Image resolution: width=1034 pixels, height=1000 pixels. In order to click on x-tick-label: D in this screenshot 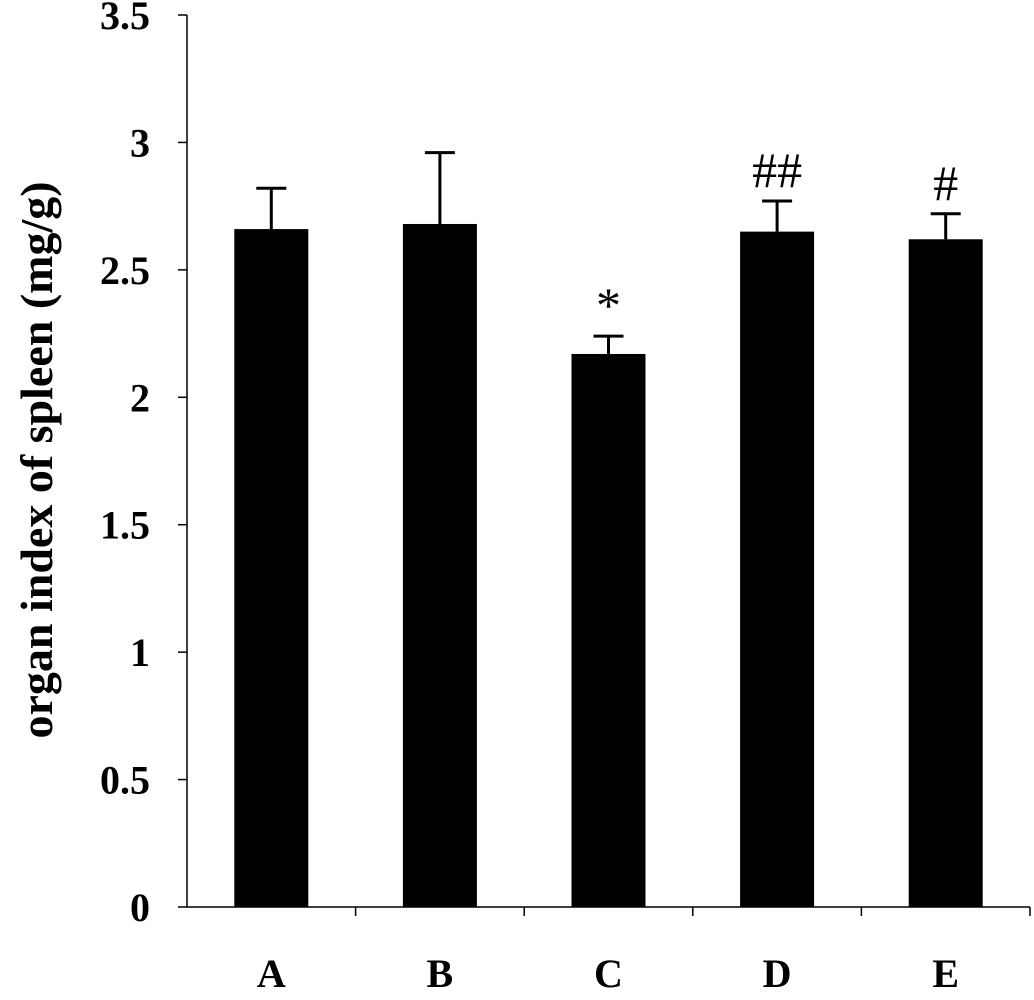, I will do `click(777, 973)`.